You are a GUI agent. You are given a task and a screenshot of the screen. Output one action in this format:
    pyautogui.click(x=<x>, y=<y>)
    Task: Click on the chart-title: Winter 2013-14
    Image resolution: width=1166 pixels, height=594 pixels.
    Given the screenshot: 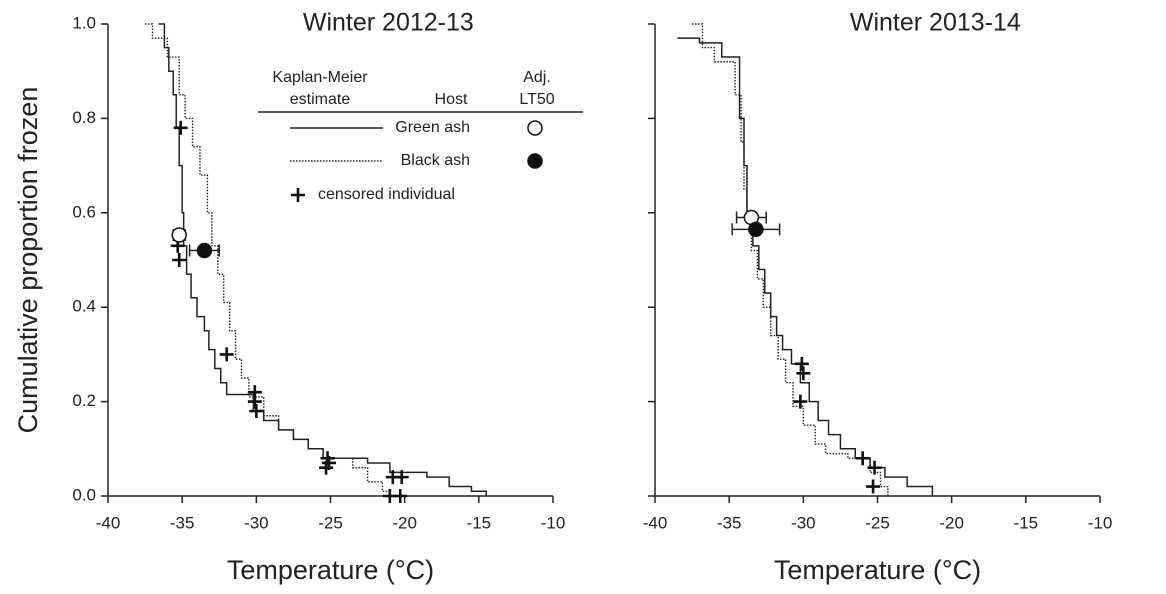 What is the action you would take?
    pyautogui.click(x=935, y=23)
    